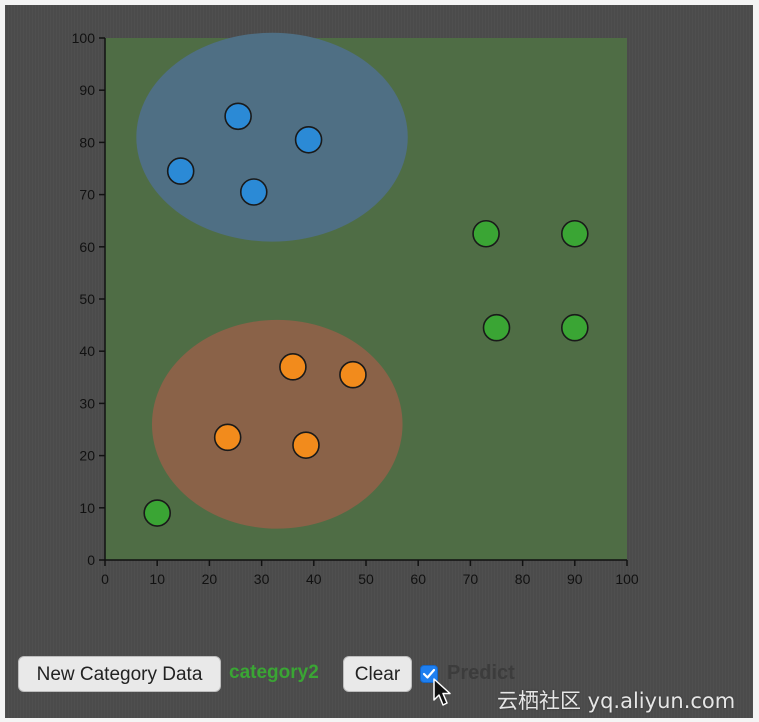  Describe the element at coordinates (119, 674) in the screenshot. I see `new-category-button: New Category Data` at that location.